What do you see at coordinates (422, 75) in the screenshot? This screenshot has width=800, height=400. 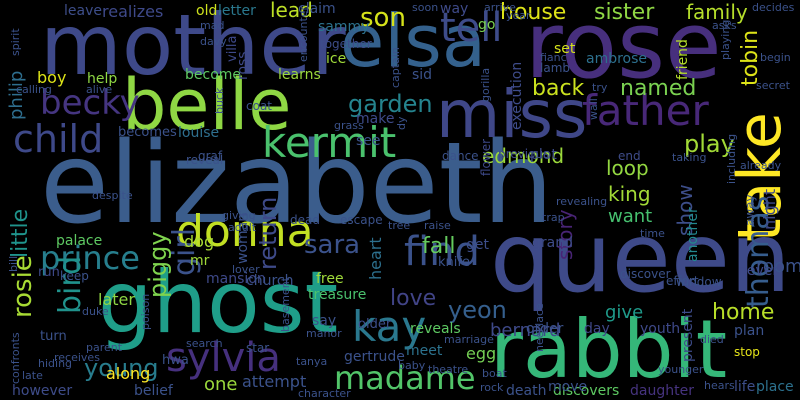 I see `word: sid` at bounding box center [422, 75].